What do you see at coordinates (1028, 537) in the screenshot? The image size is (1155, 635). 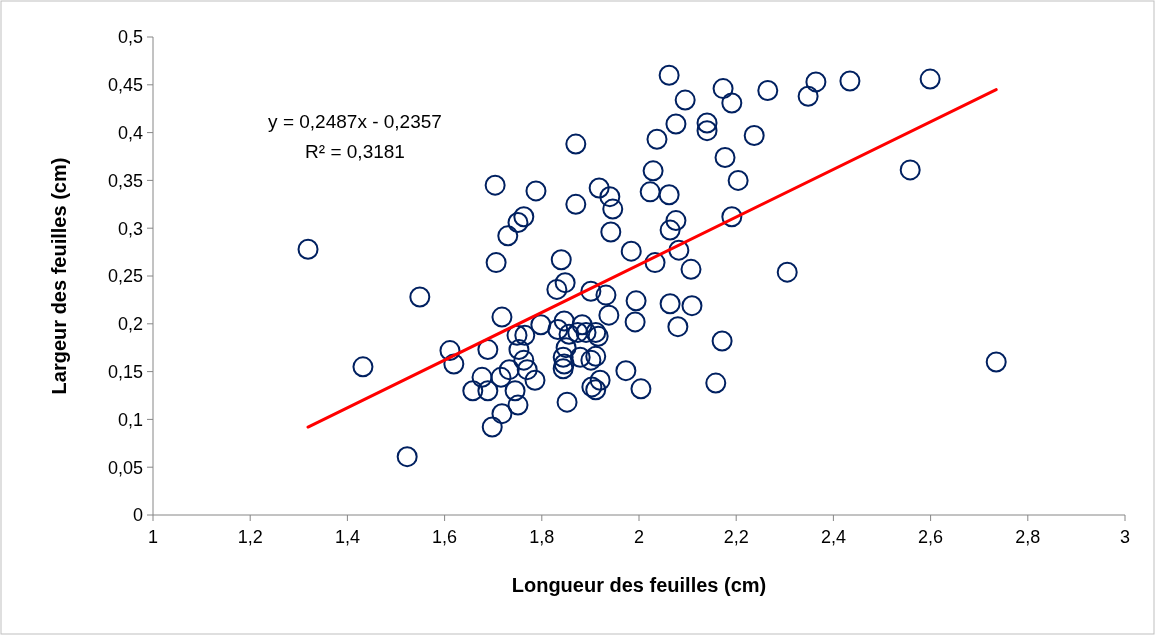 I see `x-tick-label: 2,8` at bounding box center [1028, 537].